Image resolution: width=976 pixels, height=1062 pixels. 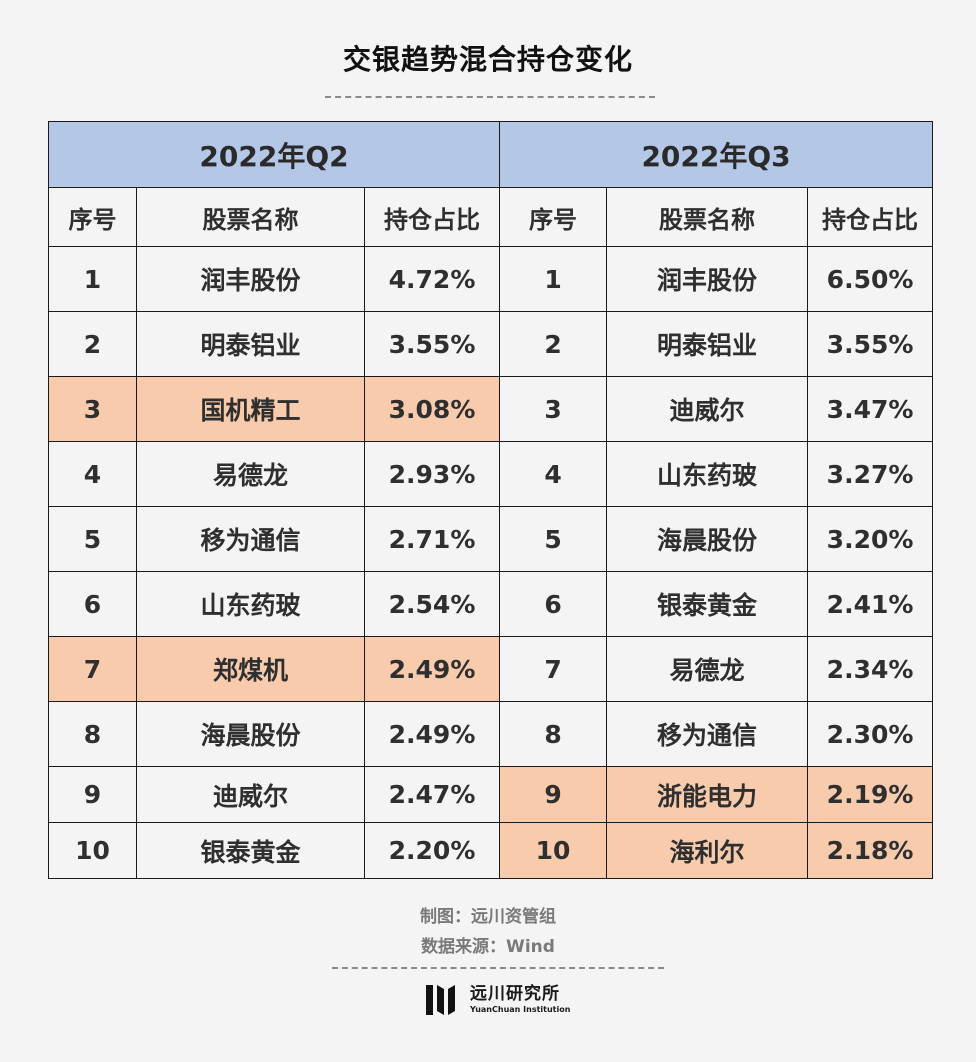 I want to click on q2-stock-name-cell: 移为通信, so click(x=250, y=539).